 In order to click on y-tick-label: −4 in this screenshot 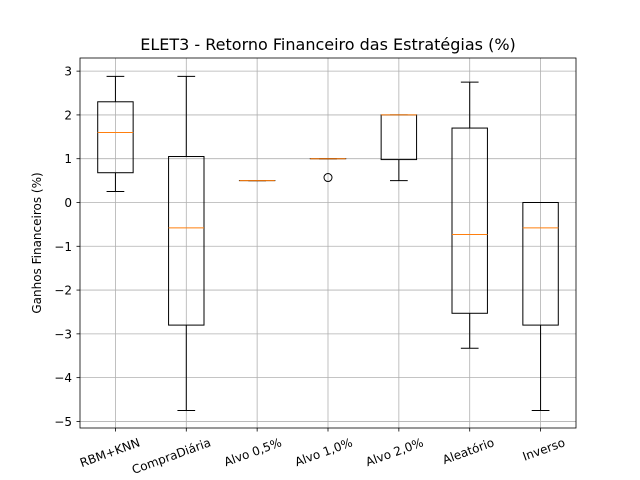, I will do `click(63, 378)`.